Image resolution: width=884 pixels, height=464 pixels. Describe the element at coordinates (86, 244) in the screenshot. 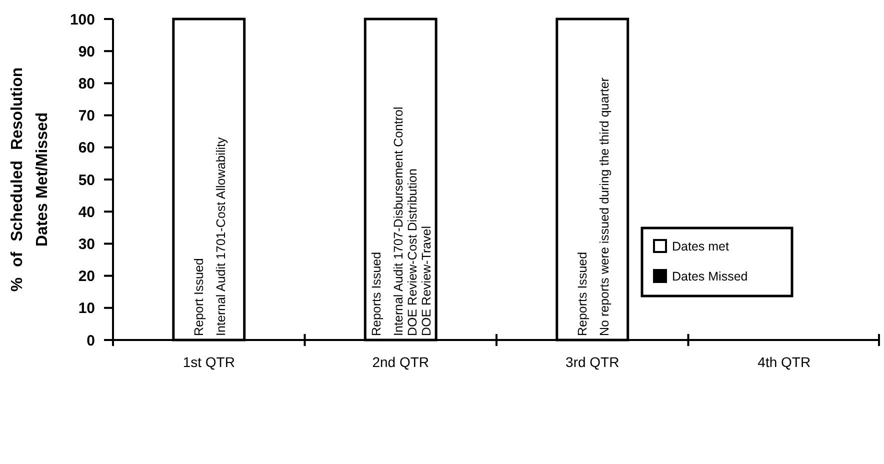

I see `y-tick-label: 30` at that location.